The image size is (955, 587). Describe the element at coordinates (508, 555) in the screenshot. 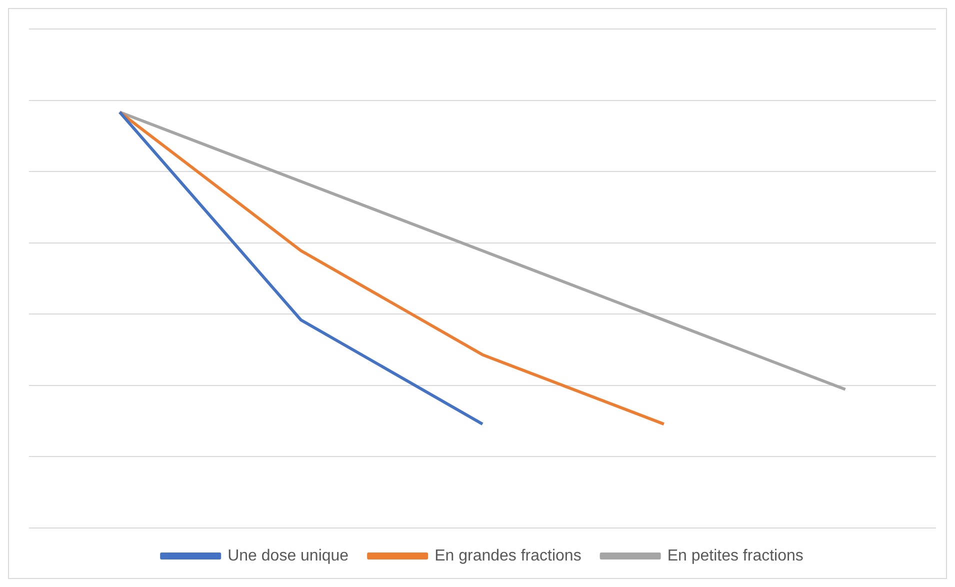

I see `legend-label: En grandes fractions` at that location.